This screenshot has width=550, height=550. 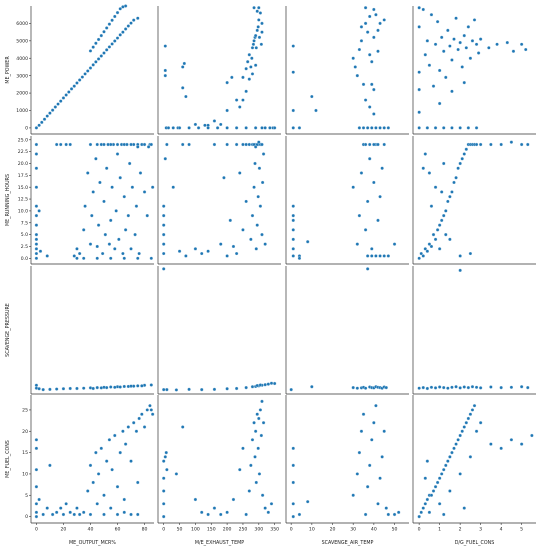 What do you see at coordinates (24, 223) in the screenshot?
I see `y-tick-label: 7.5` at bounding box center [24, 223].